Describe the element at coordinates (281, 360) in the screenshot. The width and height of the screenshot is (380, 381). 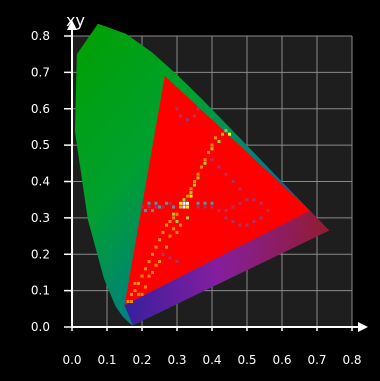
I see `x-tick-label: 0.6` at that location.